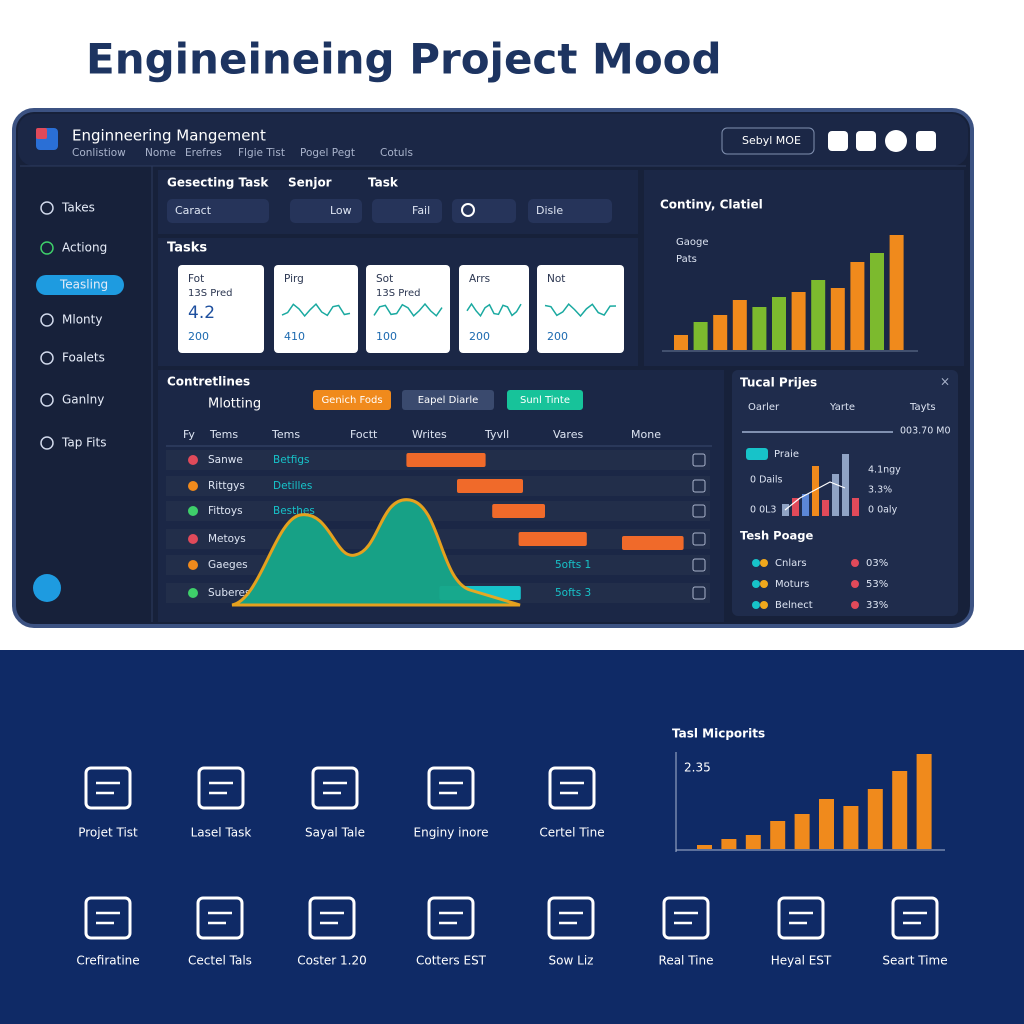 This screenshot has width=1024, height=1024. What do you see at coordinates (83, 443) in the screenshot?
I see `sidebar-item: Tap Fits` at bounding box center [83, 443].